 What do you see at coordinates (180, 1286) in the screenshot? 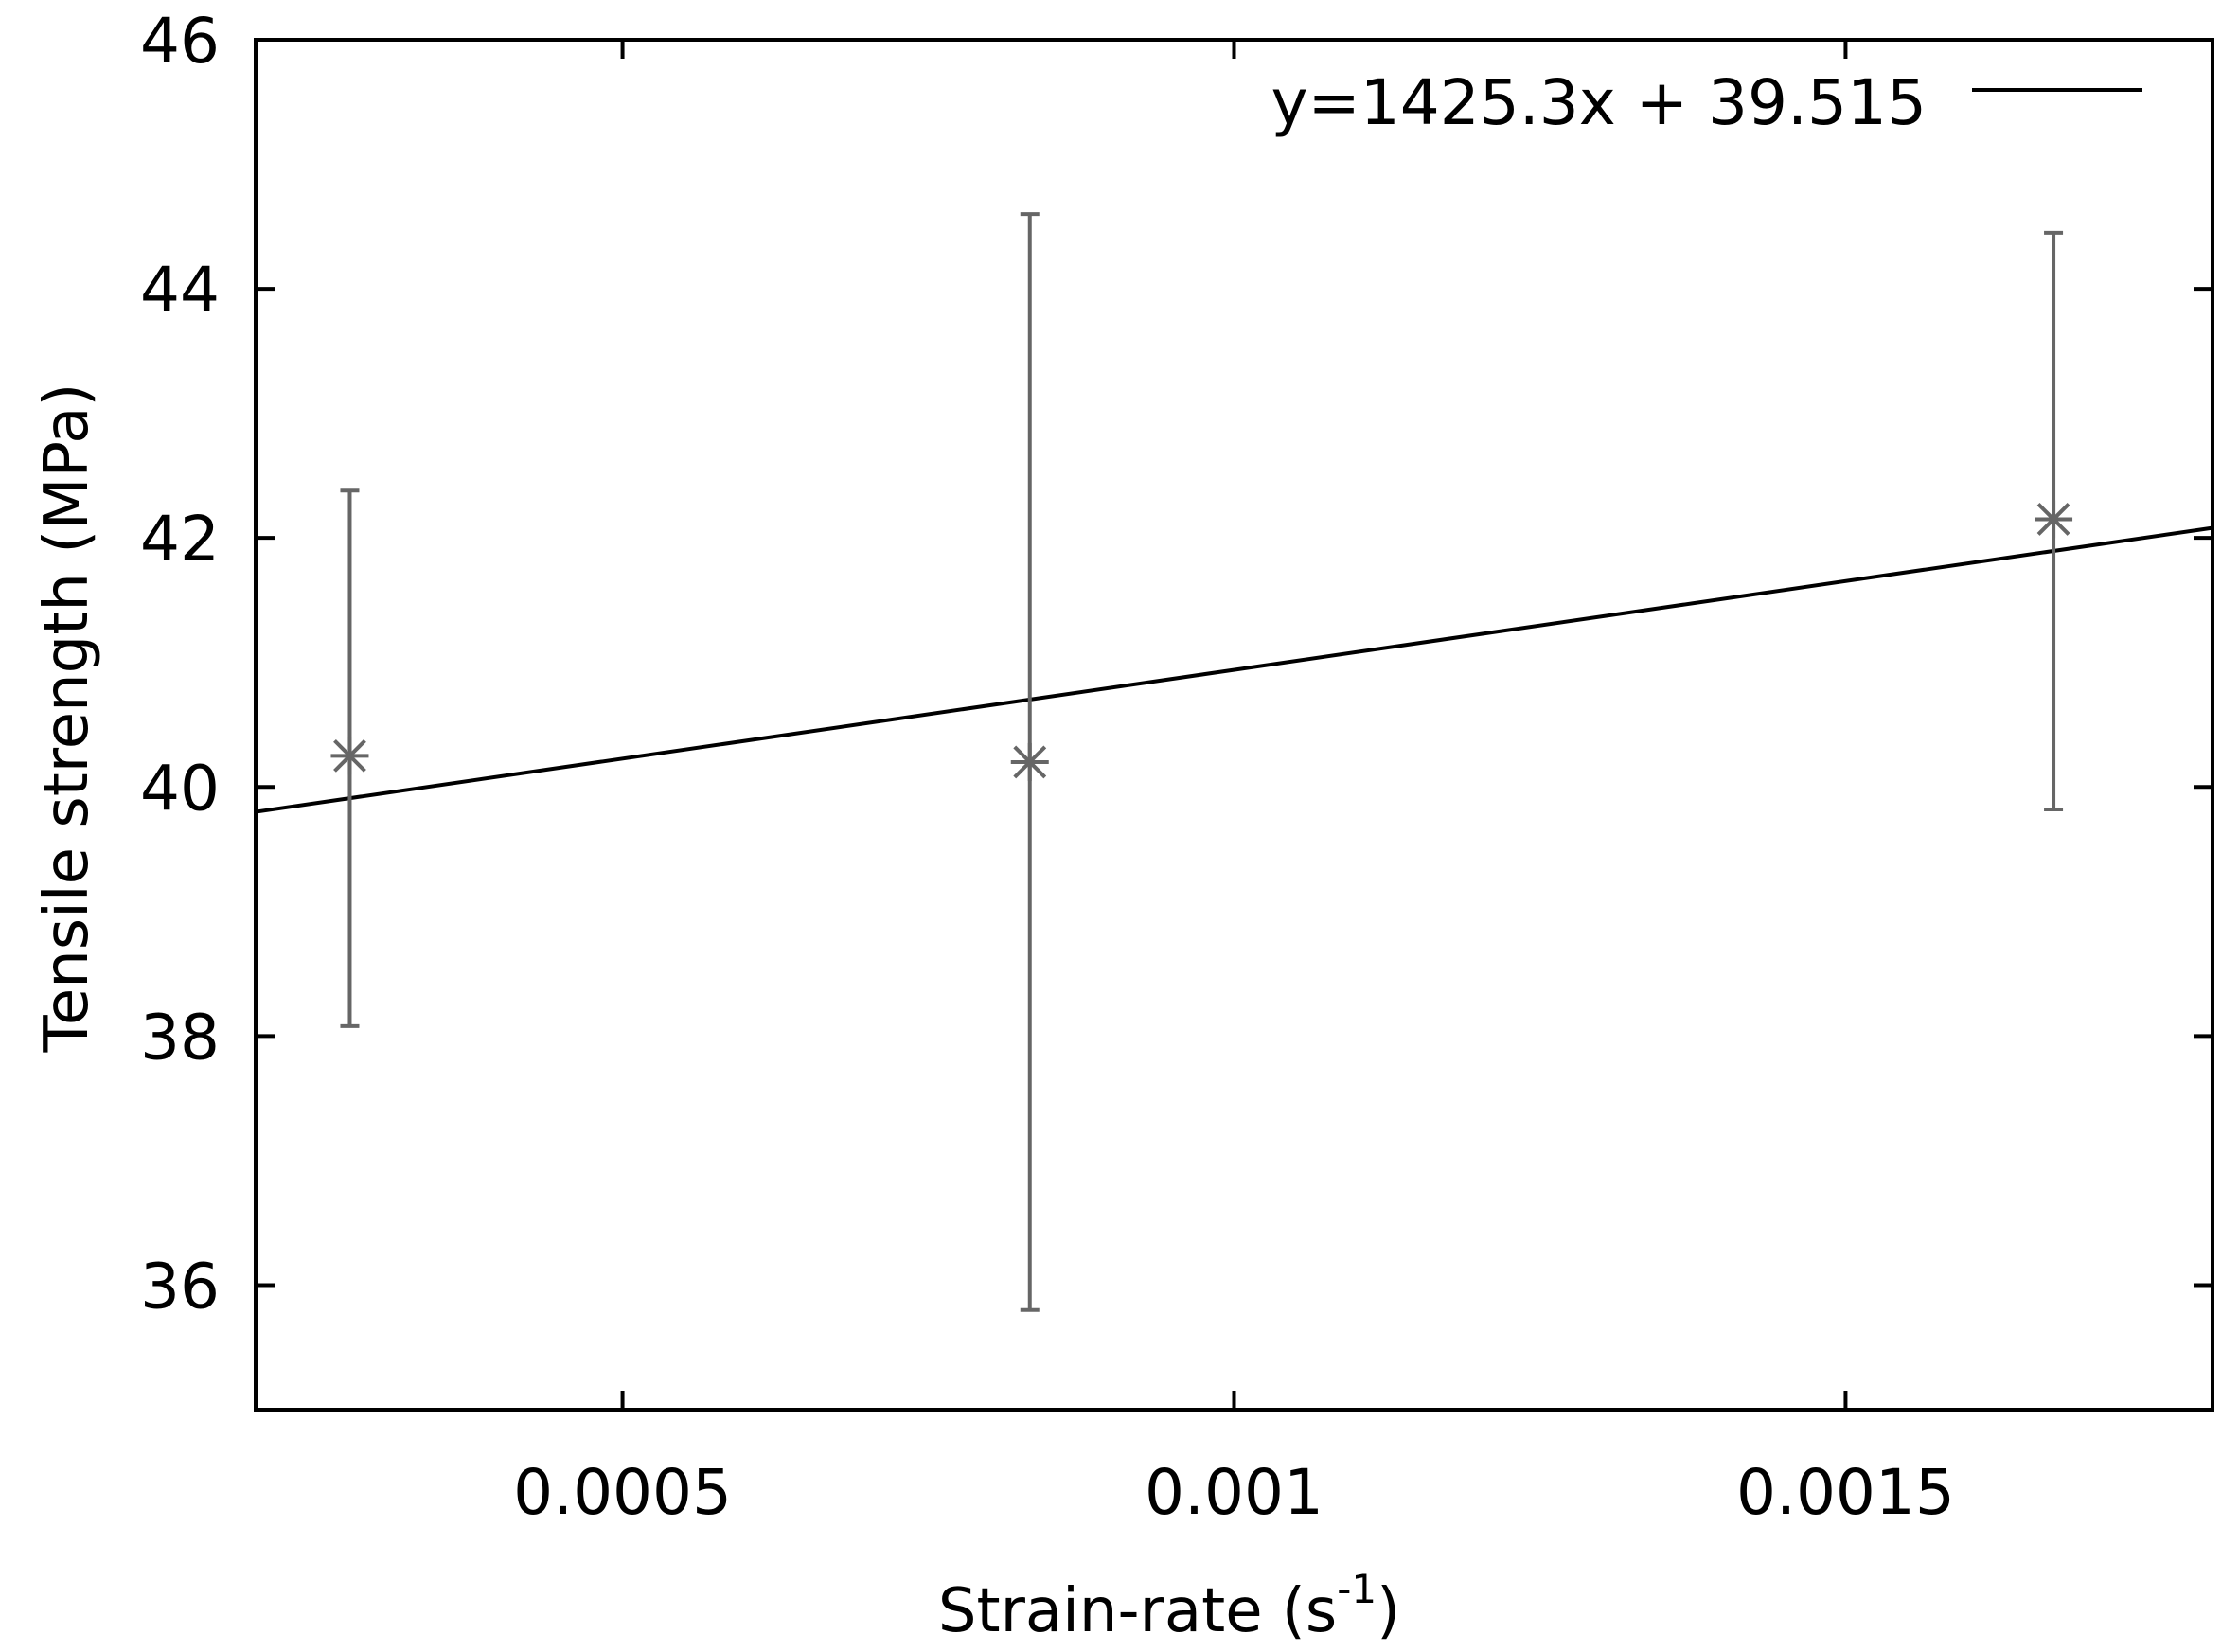
I see `y-tick-label: 36` at bounding box center [180, 1286].